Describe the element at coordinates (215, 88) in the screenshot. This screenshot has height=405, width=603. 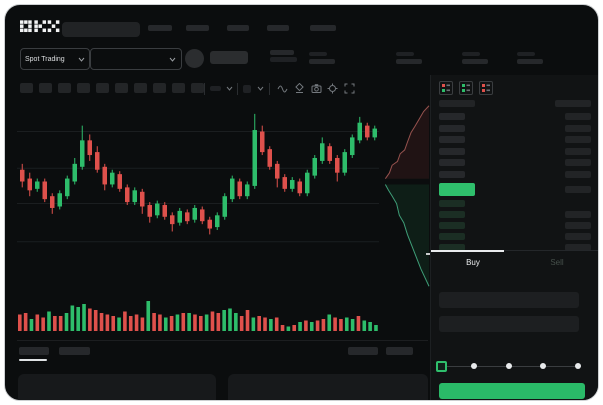
I see `interval-dropdown` at that location.